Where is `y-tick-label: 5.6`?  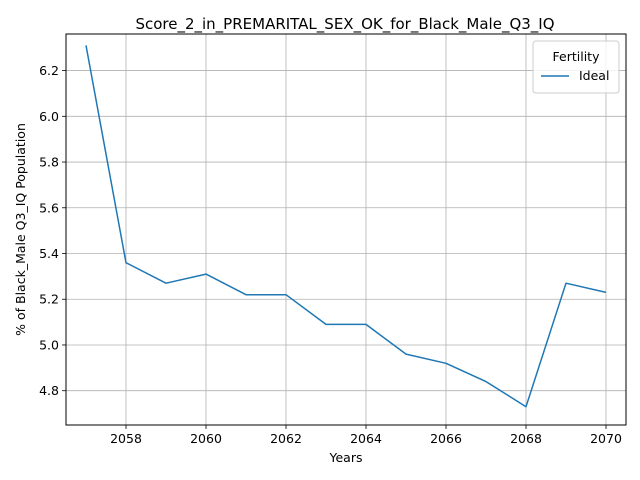
y-tick-label: 5.6 is located at coordinates (49, 207).